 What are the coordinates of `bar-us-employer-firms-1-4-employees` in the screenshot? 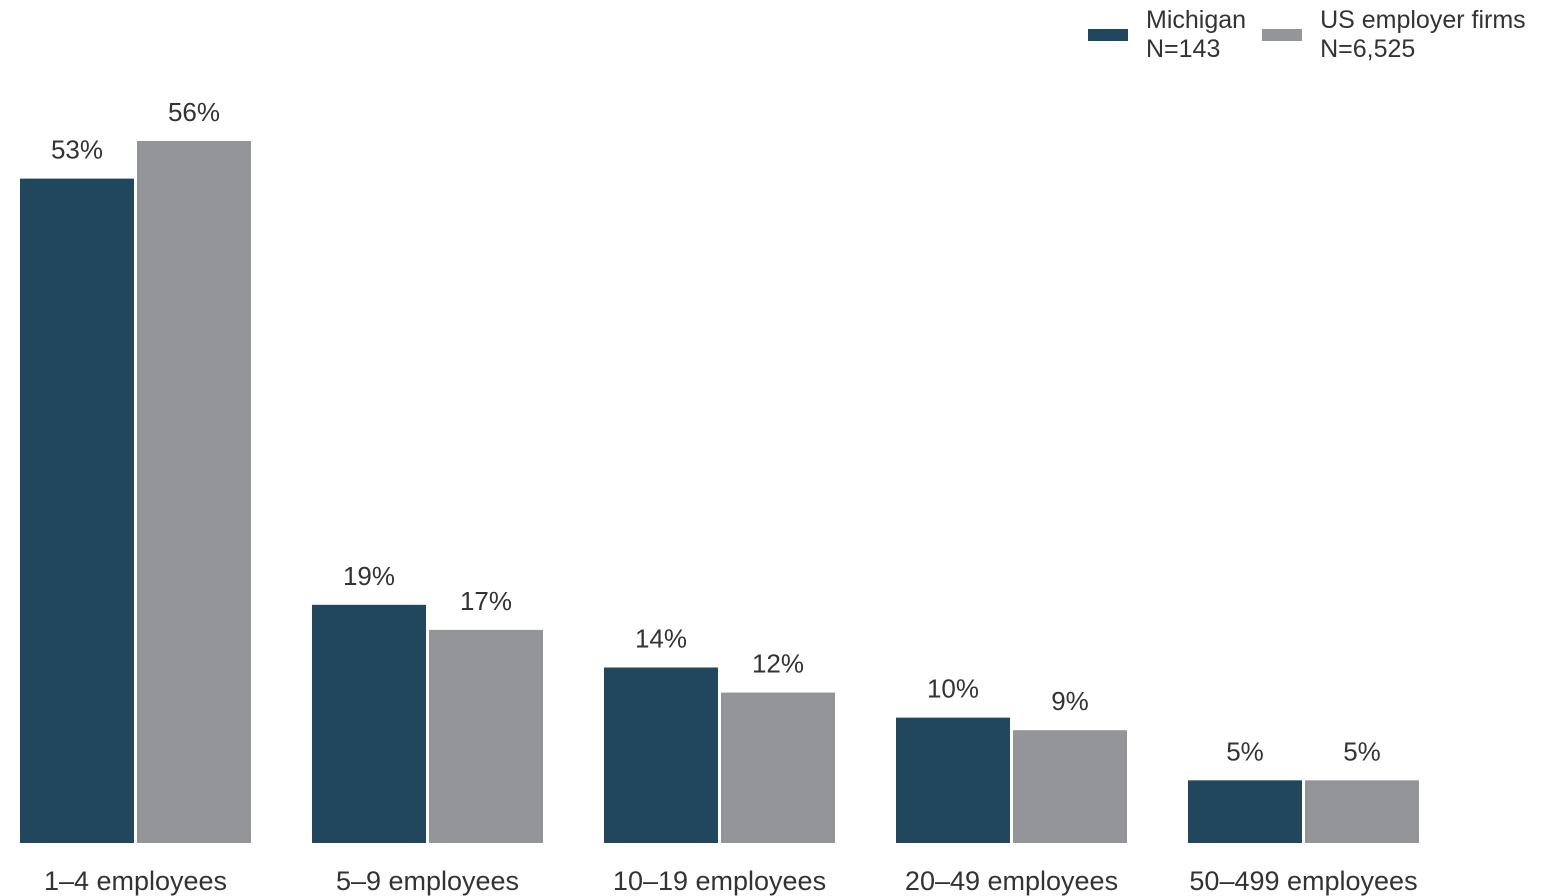 It's located at (194, 492).